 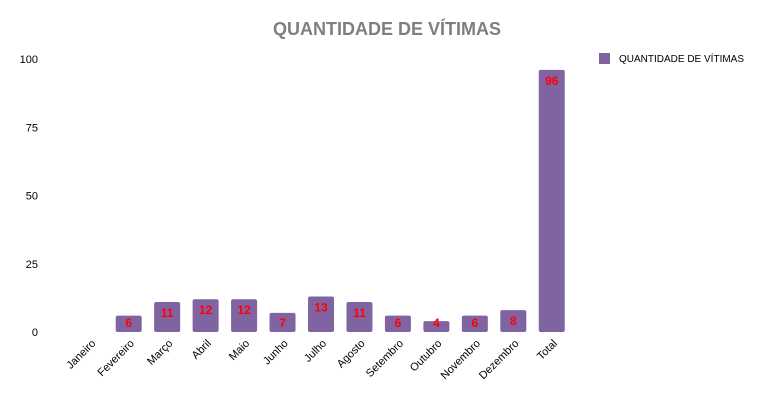 I want to click on x-tick-label: Outubro, so click(x=426, y=356).